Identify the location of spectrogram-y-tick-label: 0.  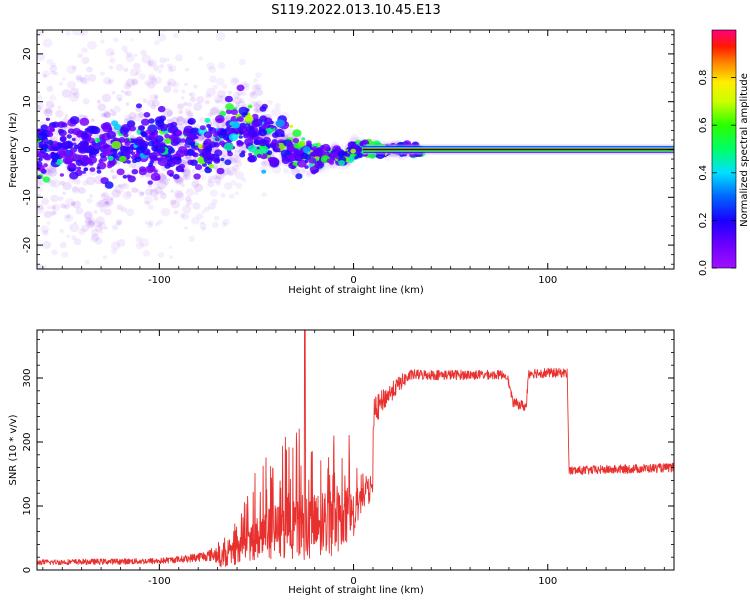
(27, 149).